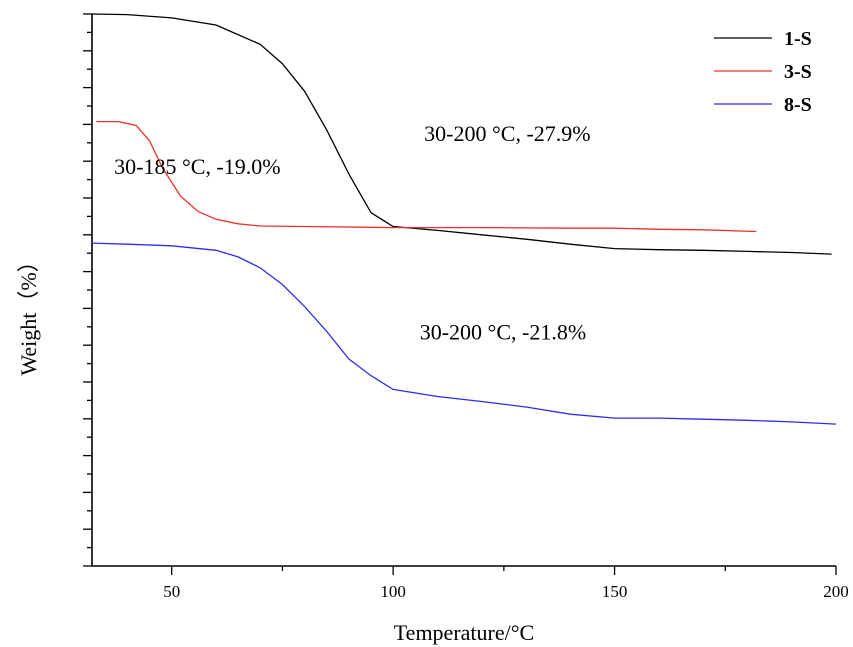  Describe the element at coordinates (393, 591) in the screenshot. I see `x-tick-label: 100` at that location.